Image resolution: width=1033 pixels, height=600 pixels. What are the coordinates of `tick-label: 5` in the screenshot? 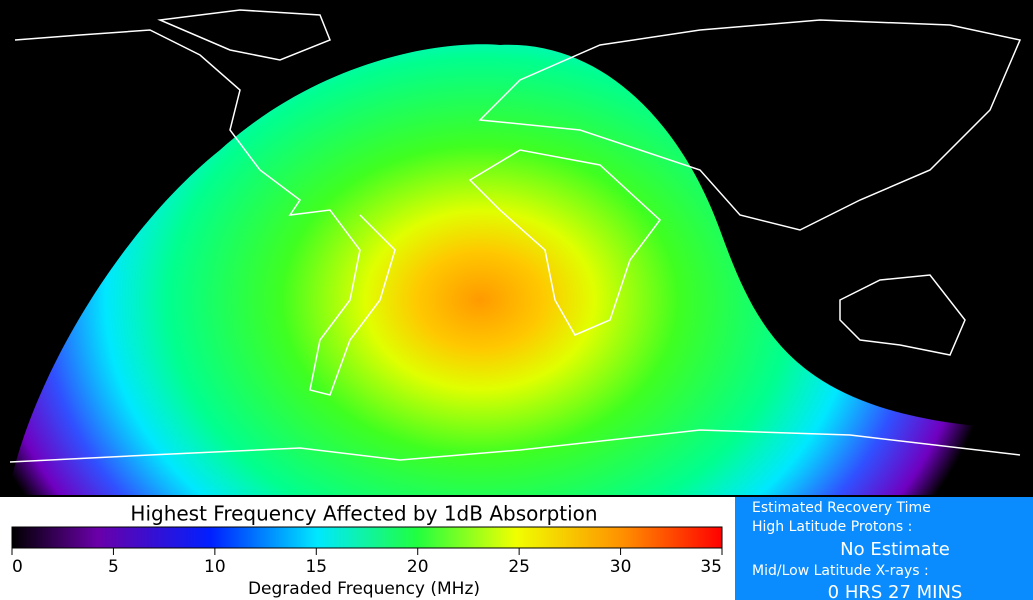 It's located at (113, 567).